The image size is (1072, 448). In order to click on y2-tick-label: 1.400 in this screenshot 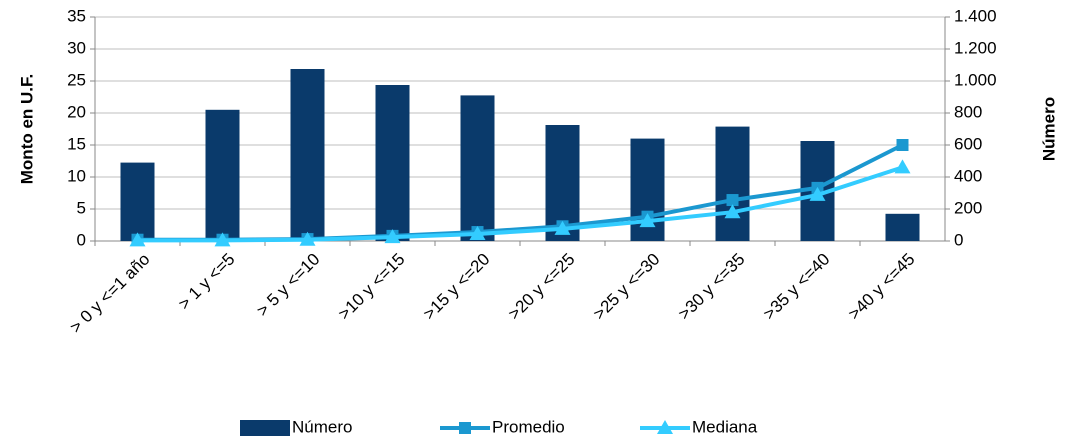, I will do `click(975, 15)`.